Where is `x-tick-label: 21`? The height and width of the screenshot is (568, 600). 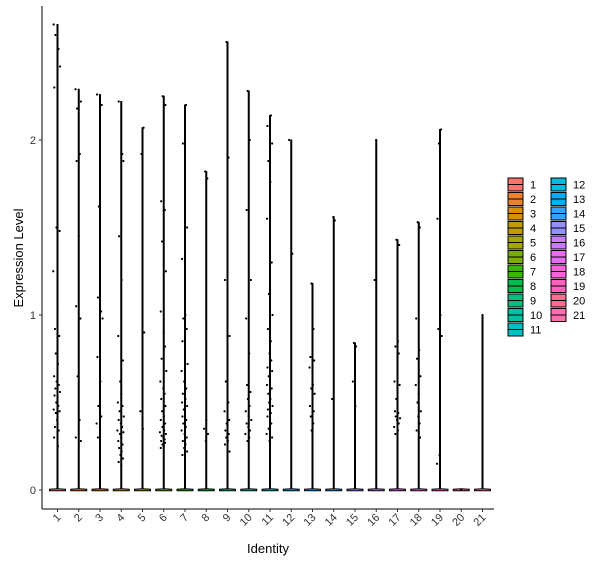
x-tick-label: 21 is located at coordinates (479, 520).